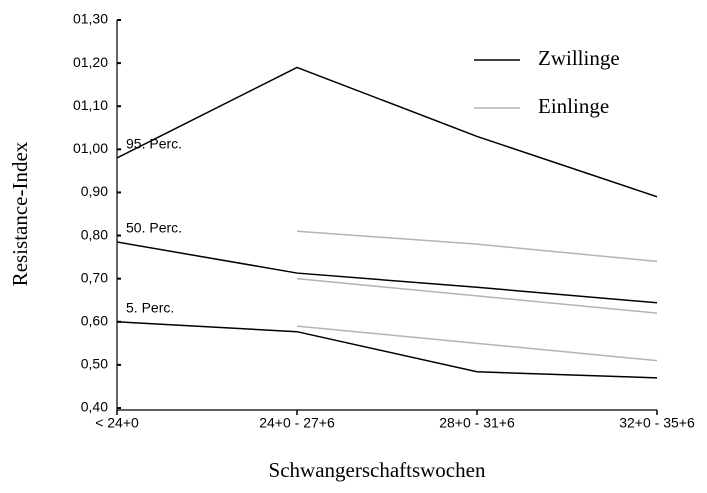 The height and width of the screenshot is (493, 707). Describe the element at coordinates (94, 407) in the screenshot. I see `y-tick-label: 0,40` at that location.